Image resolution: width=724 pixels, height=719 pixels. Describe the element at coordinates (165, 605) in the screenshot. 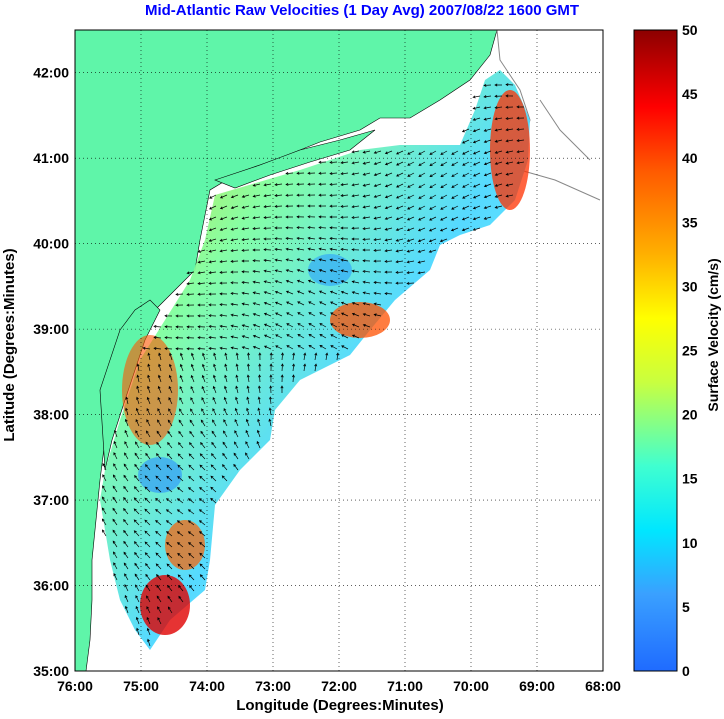

I see `fast-current-hatteras` at that location.